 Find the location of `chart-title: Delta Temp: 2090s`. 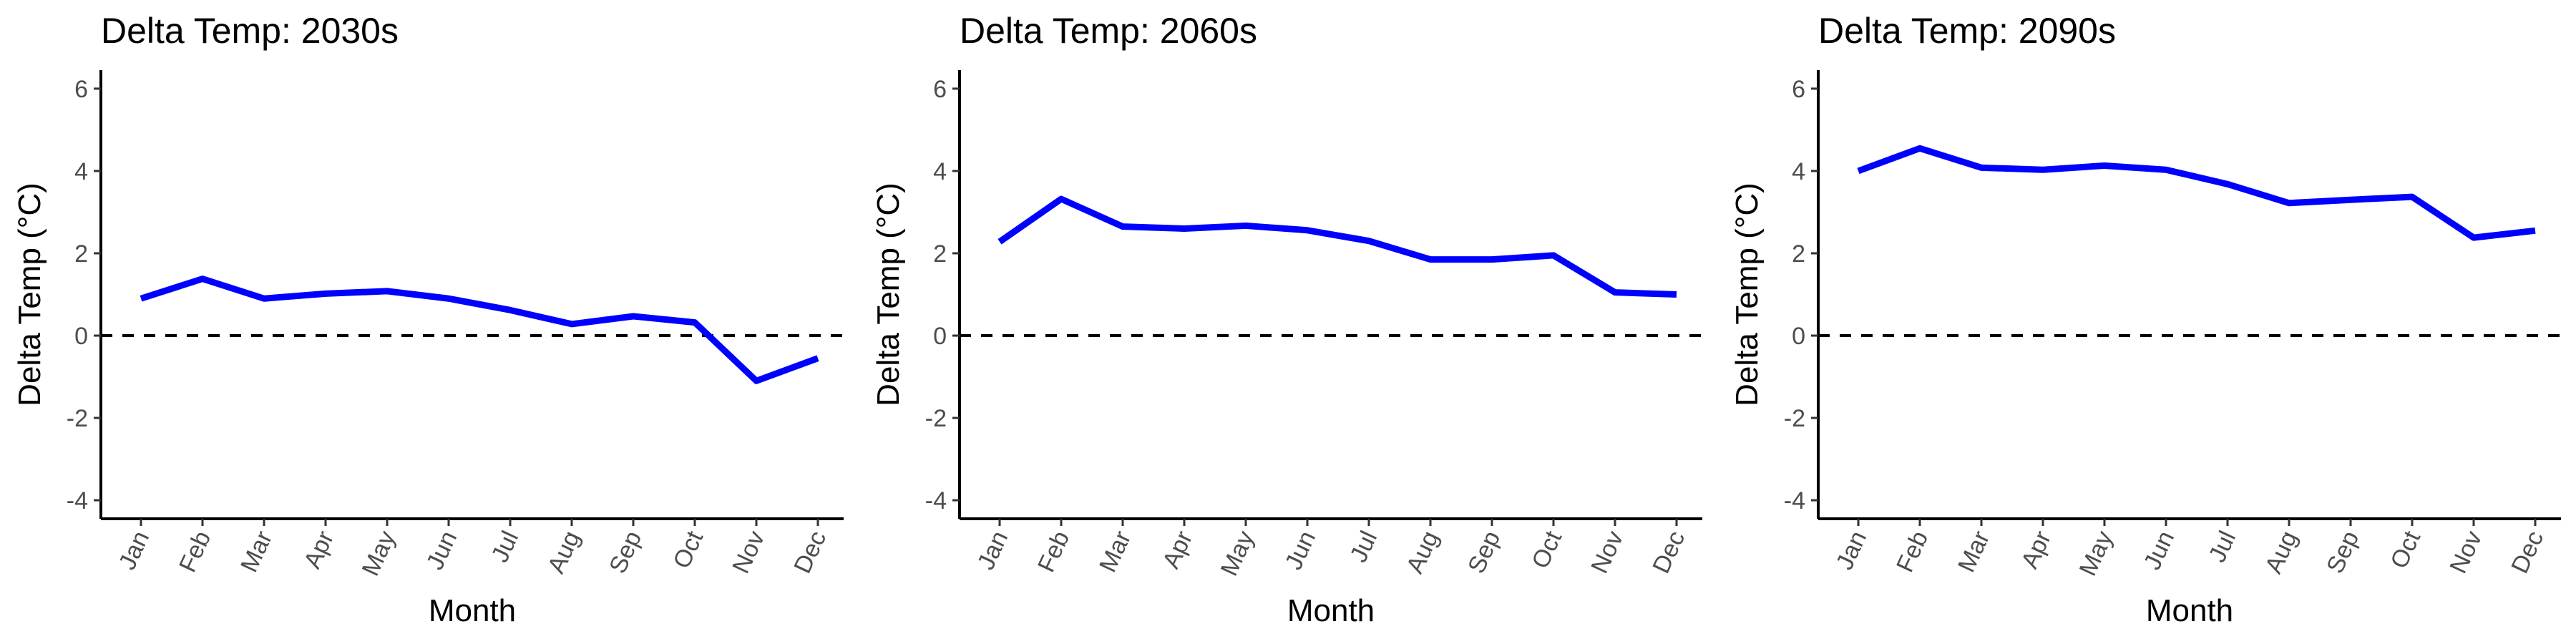

chart-title: Delta Temp: 2090s is located at coordinates (1967, 31).